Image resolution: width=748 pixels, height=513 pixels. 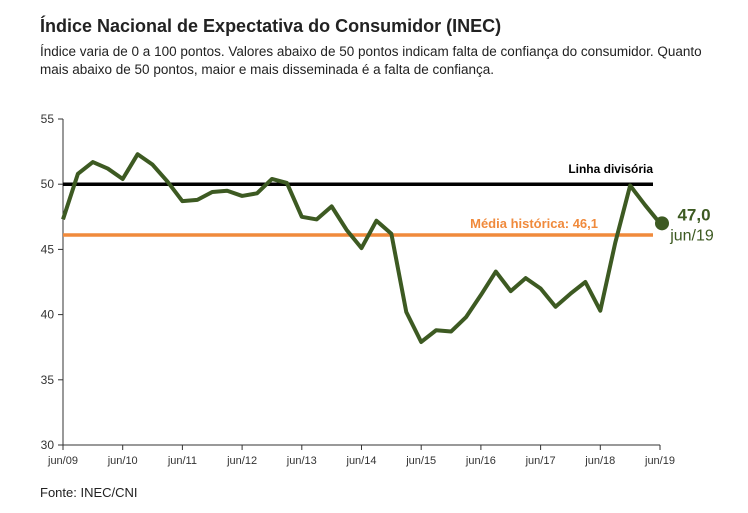 I want to click on last-value-label: 47,0, so click(x=693, y=214).